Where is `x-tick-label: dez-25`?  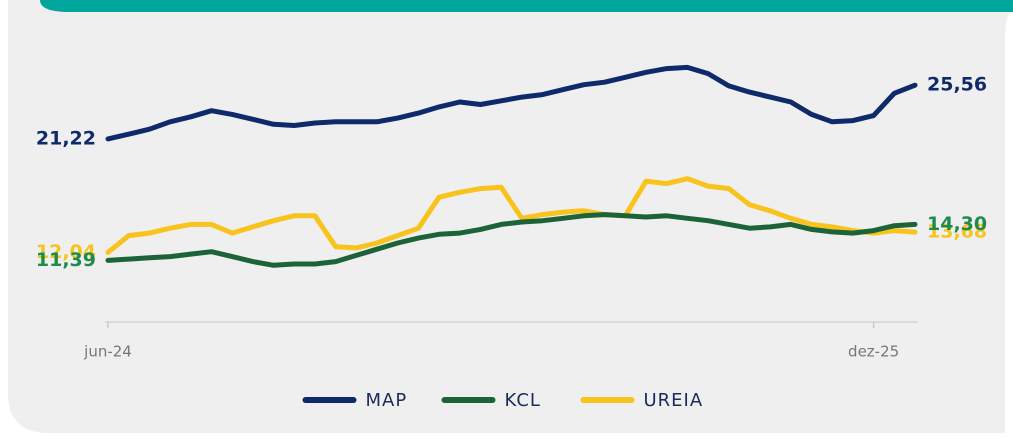 x-tick-label: dez-25 is located at coordinates (873, 352).